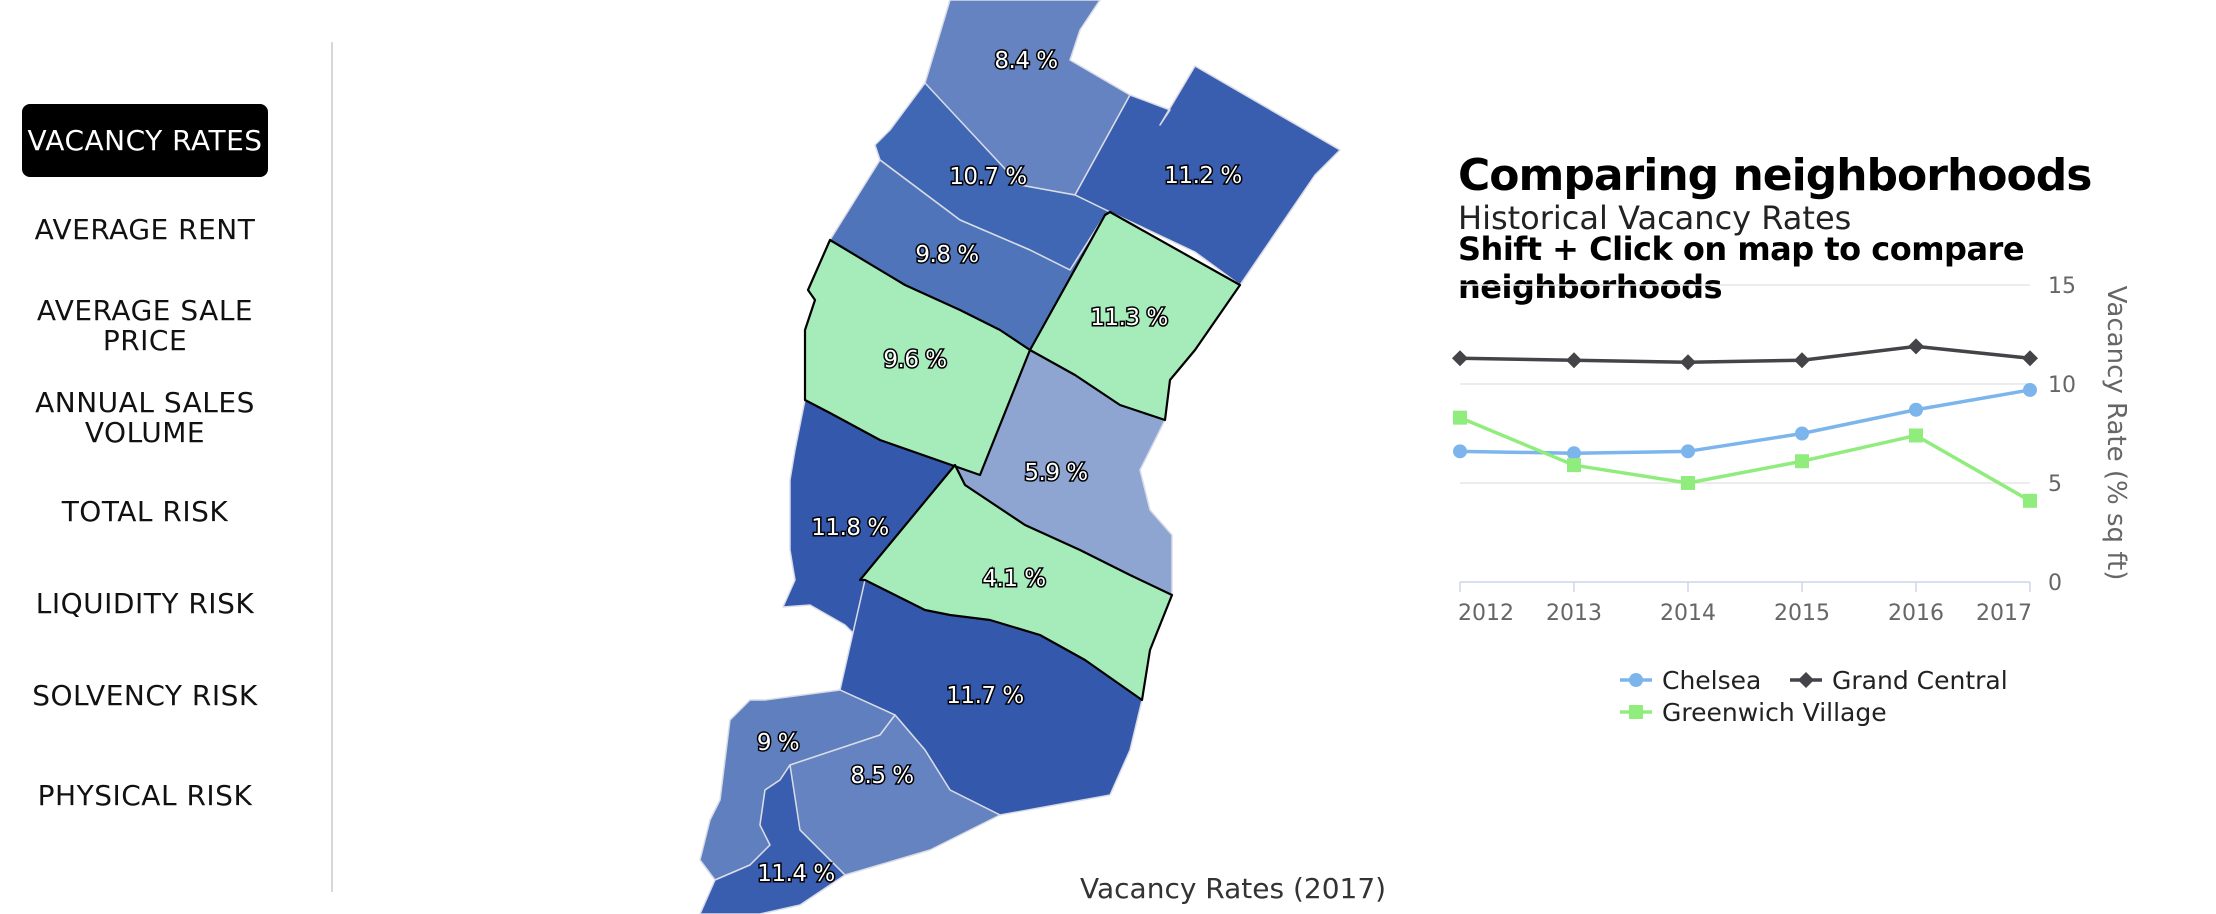  Describe the element at coordinates (1802, 613) in the screenshot. I see `x-tick-label: 2015` at that location.